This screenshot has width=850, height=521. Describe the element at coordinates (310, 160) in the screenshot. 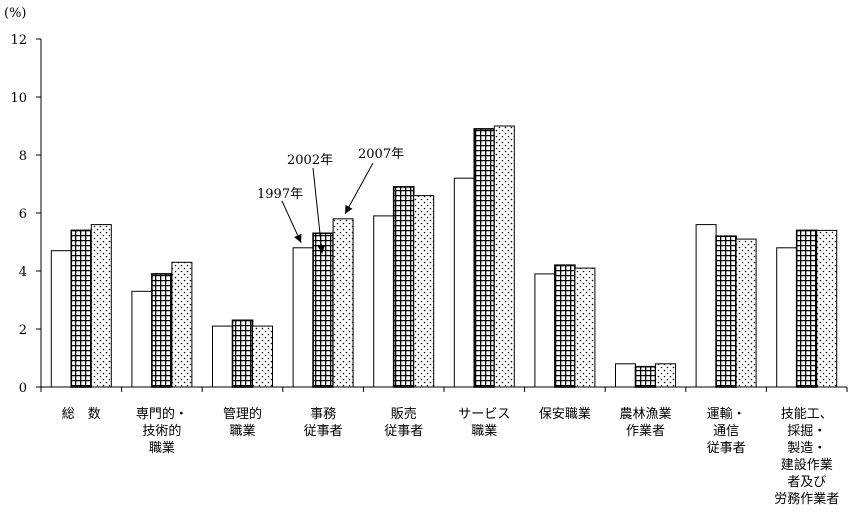

I see `series-annotation-label: 2002年` at that location.